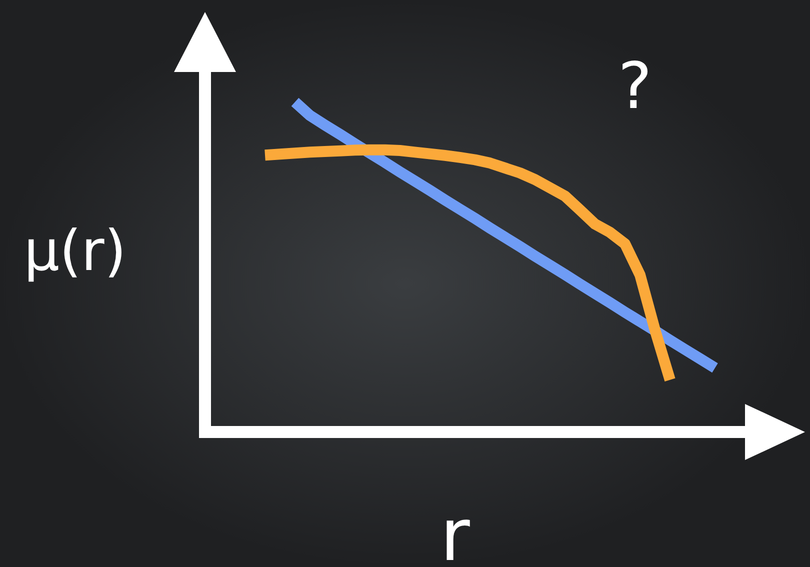 This screenshot has height=567, width=810. What do you see at coordinates (635, 87) in the screenshot?
I see `annotation: ?` at bounding box center [635, 87].